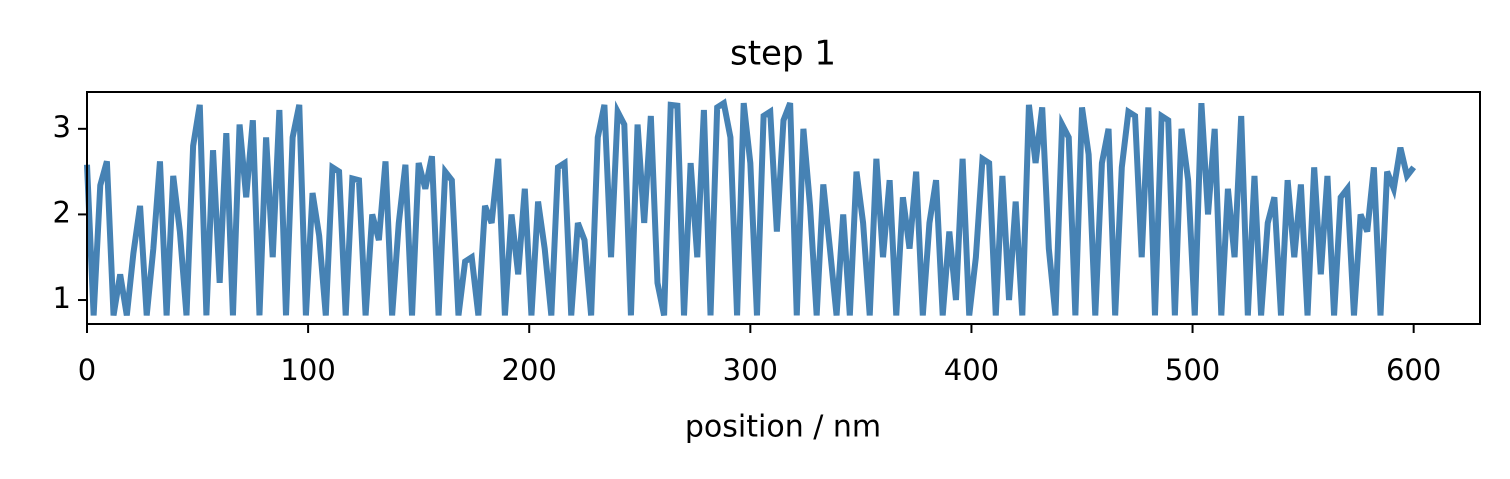 The width and height of the screenshot is (1510, 479). I want to click on chart-title: step 1, so click(783, 54).